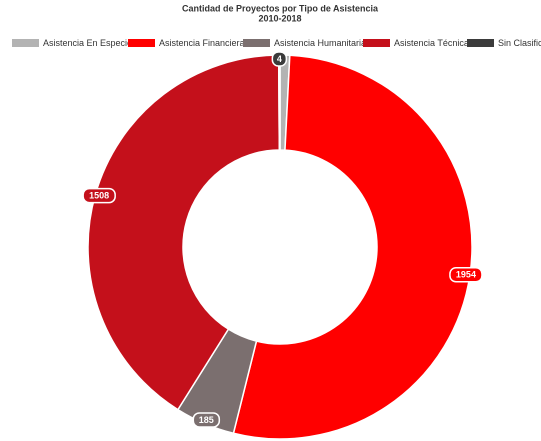 The height and width of the screenshot is (441, 541). I want to click on legend-text: Sin Clasifica, so click(519, 43).